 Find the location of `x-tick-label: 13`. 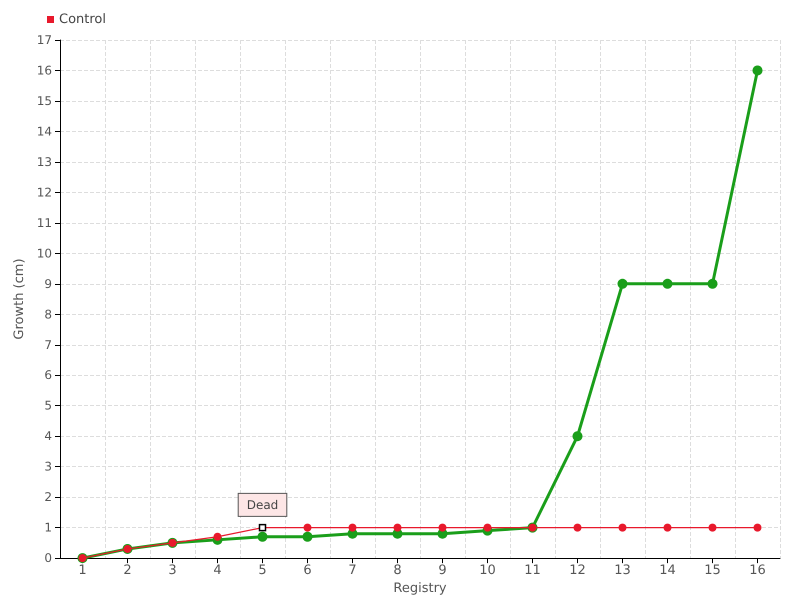

x-tick-label: 13 is located at coordinates (622, 570).